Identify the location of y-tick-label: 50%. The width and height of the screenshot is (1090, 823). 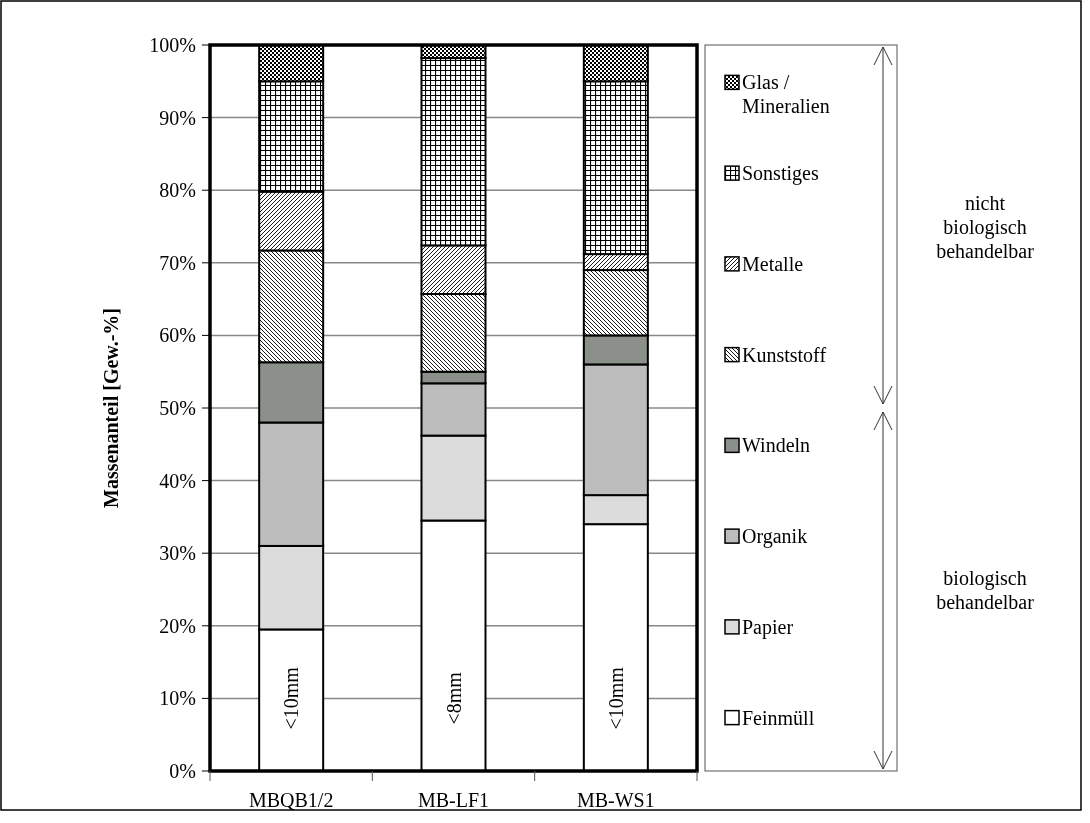
(177, 408).